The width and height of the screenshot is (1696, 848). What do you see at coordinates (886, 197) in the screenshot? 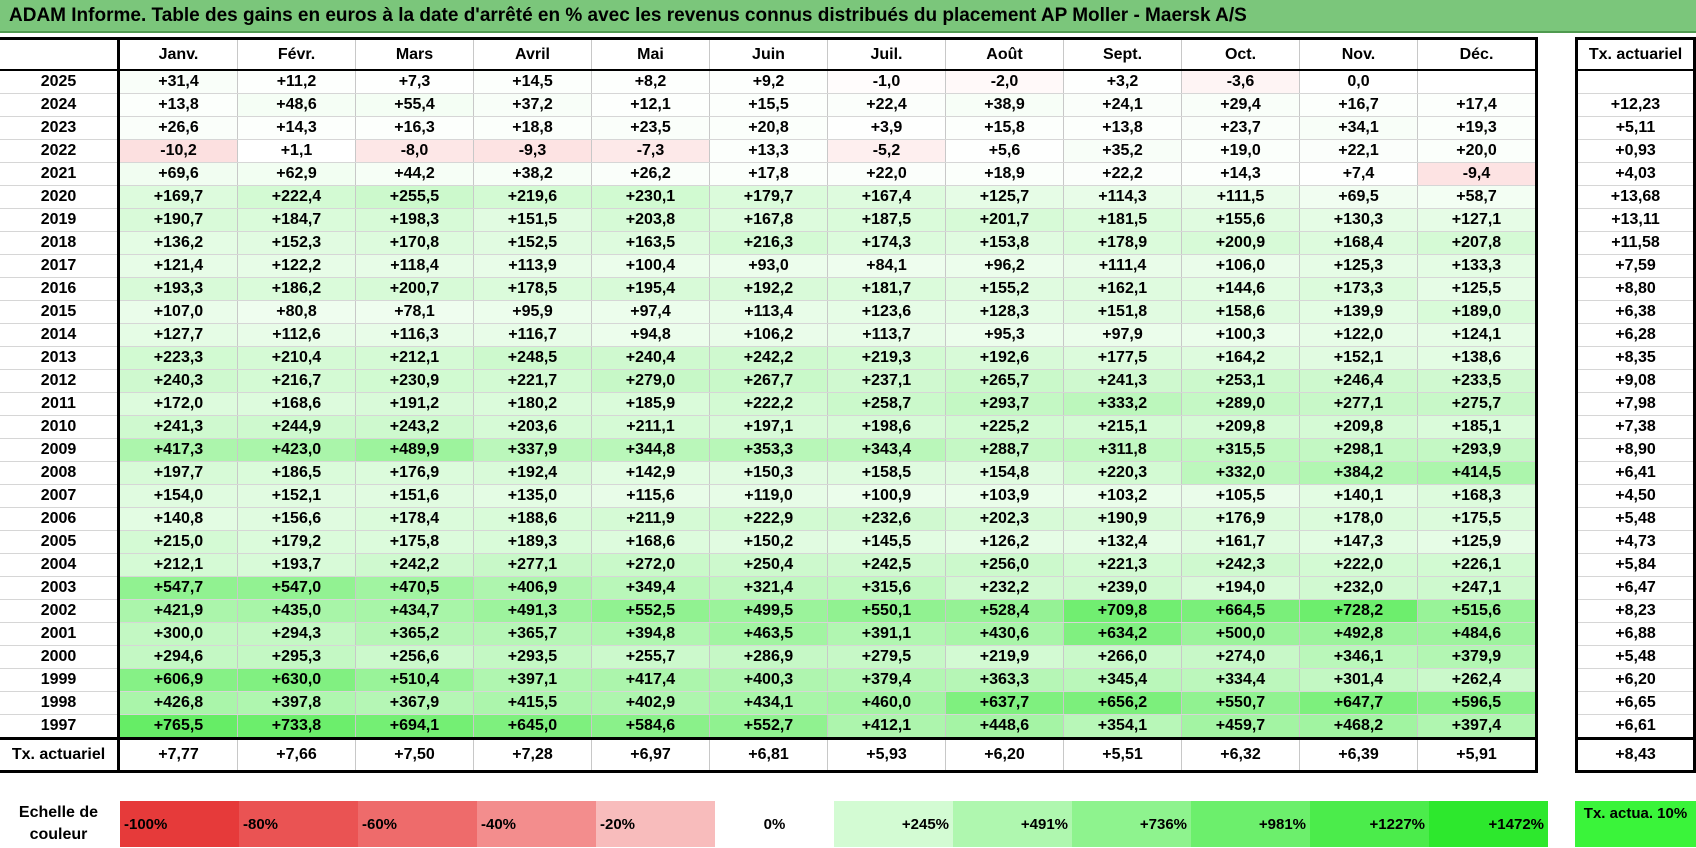
I see `gain-cell: +167,4` at bounding box center [886, 197].